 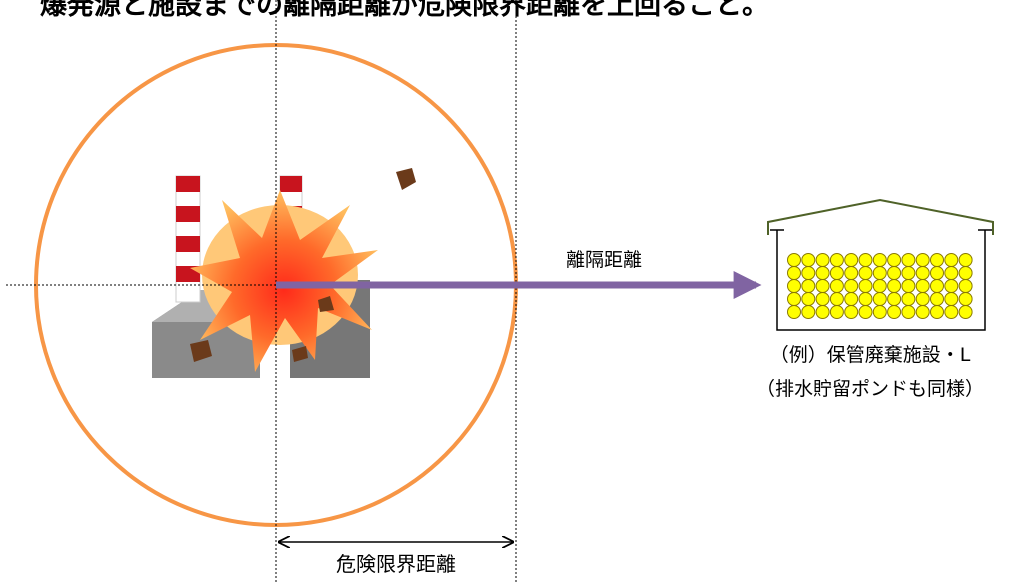 I want to click on facility, so click(x=880, y=264).